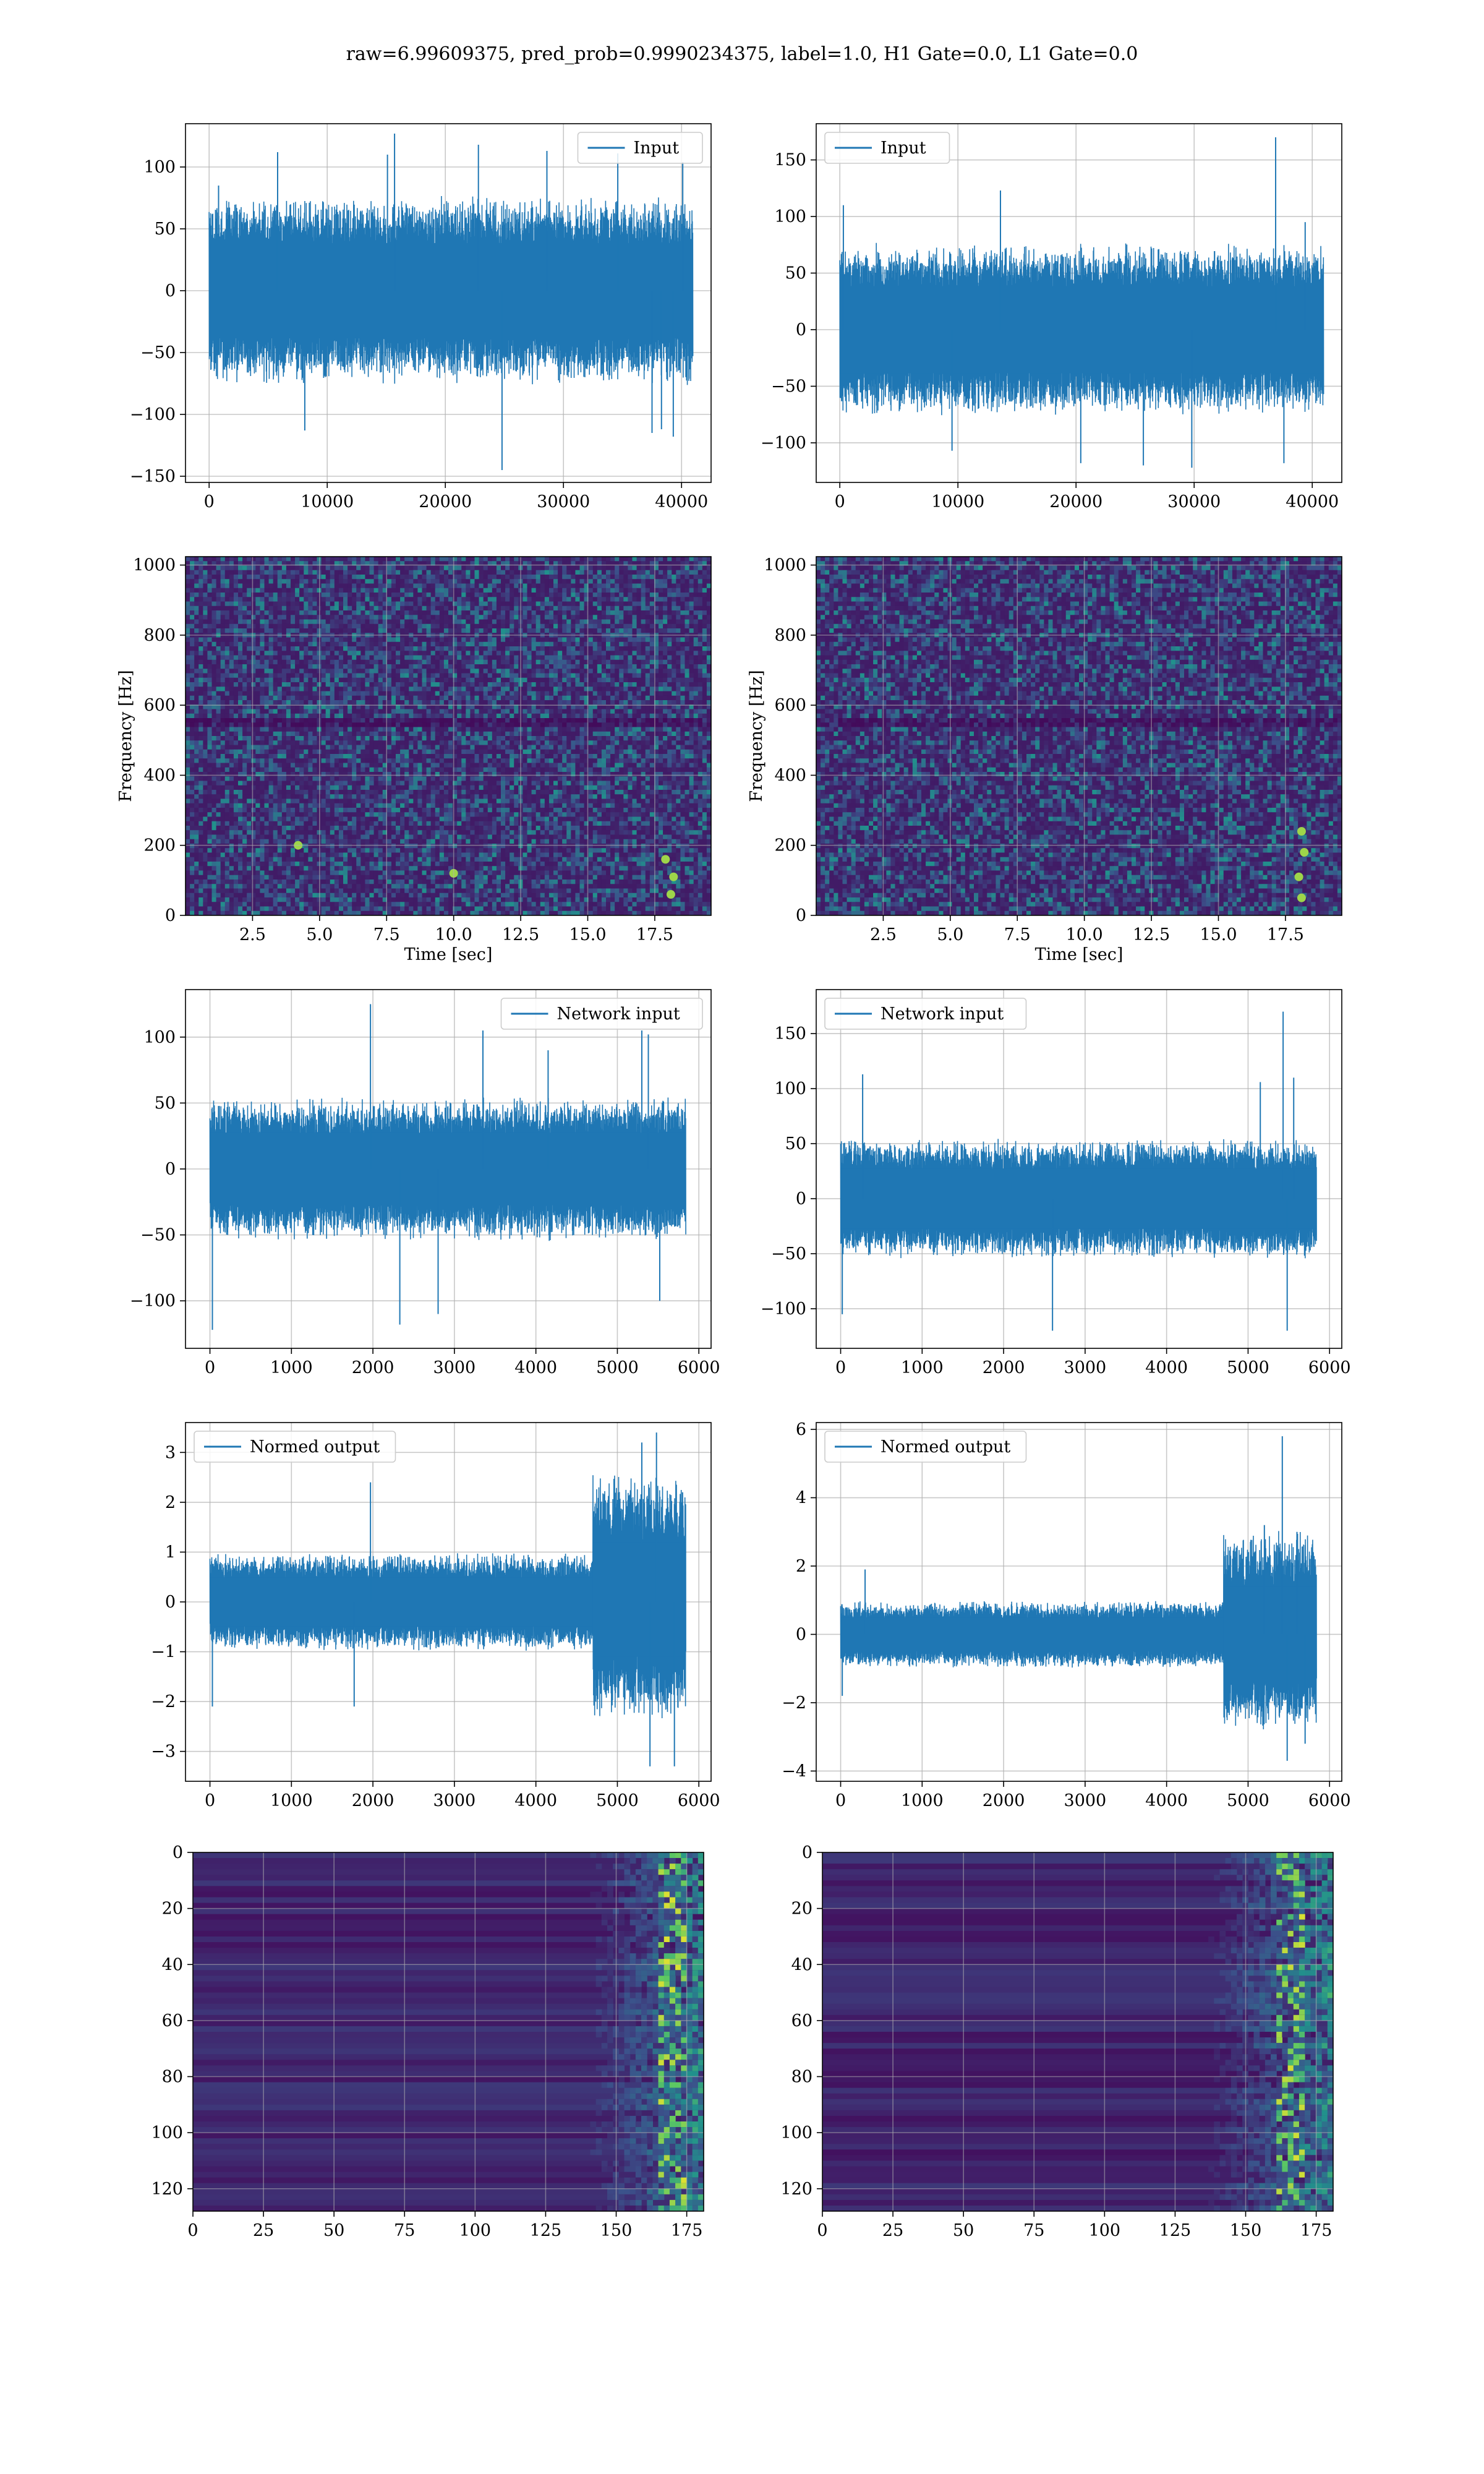  What do you see at coordinates (654, 934) in the screenshot?
I see `x-tick-label: 17.5` at bounding box center [654, 934].